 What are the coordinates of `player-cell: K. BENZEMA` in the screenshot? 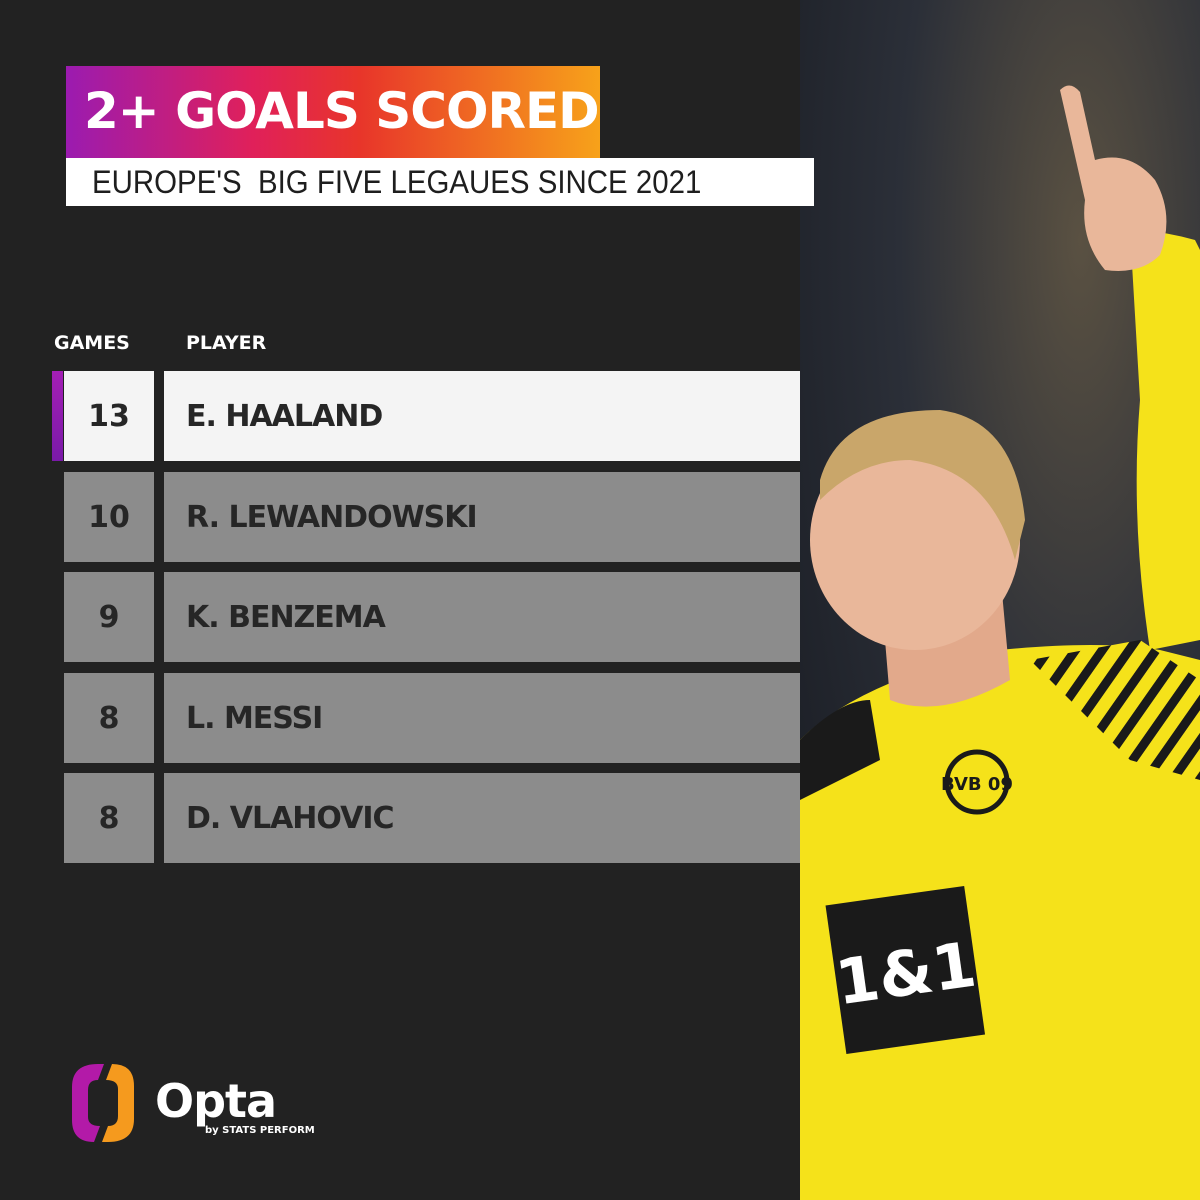 It's located at (482, 617).